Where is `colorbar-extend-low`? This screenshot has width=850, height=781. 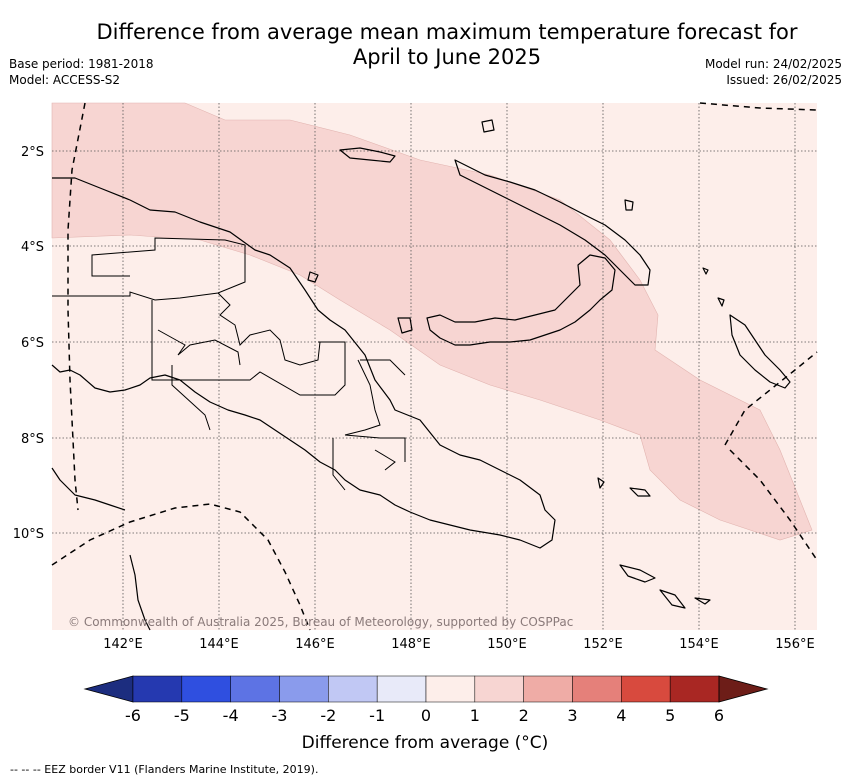 colorbar-extend-low is located at coordinates (108, 689).